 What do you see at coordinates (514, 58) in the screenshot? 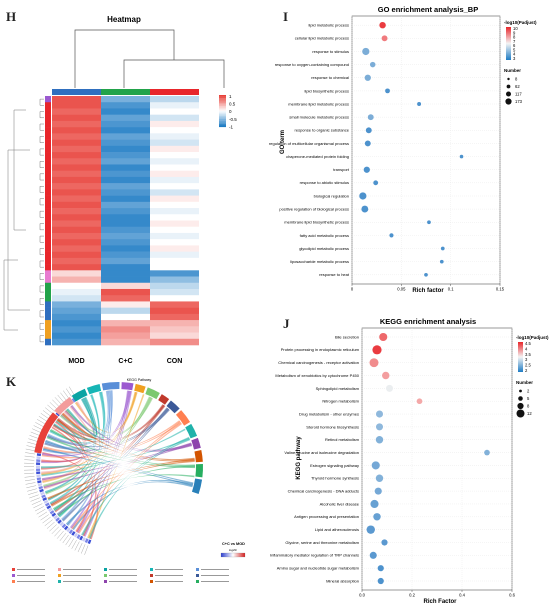
I see `go-color-legend-tick: 3` at bounding box center [514, 58].